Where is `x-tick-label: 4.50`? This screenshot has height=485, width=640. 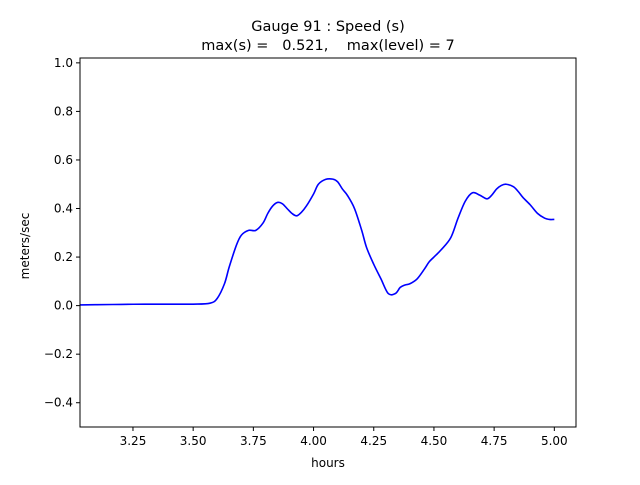 x-tick-label: 4.50 is located at coordinates (434, 441).